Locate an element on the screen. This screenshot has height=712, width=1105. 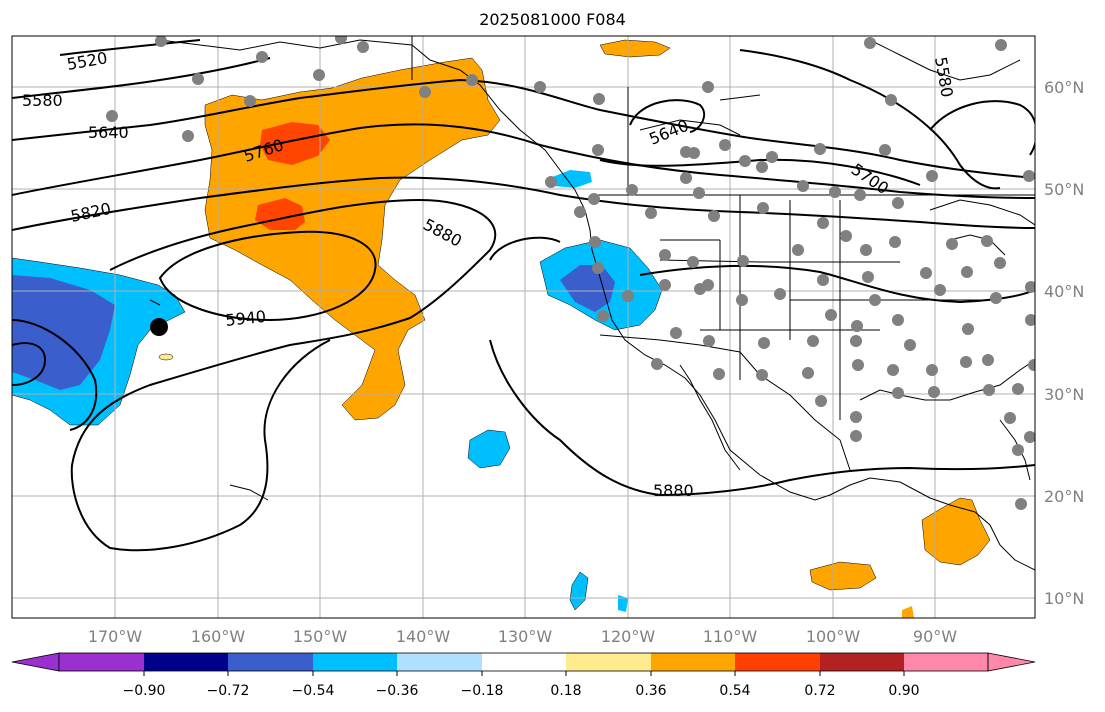
lon-label-140w: 140°W is located at coordinates (423, 636).